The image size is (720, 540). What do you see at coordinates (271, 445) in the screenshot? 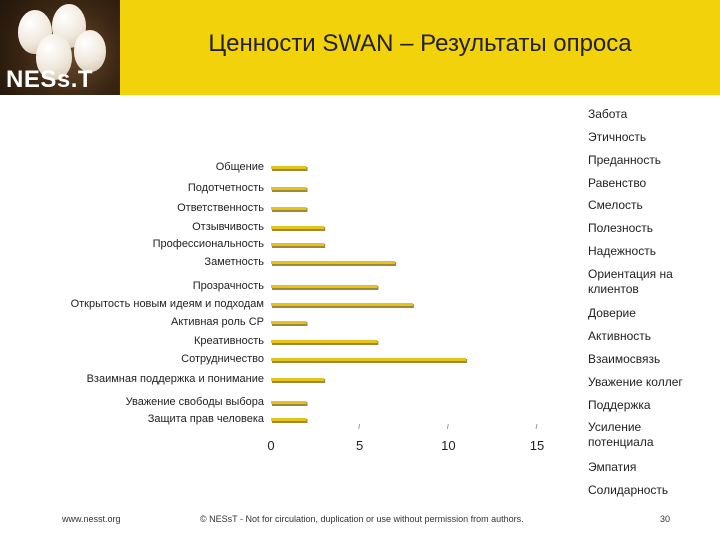
I see `x-tick-label: 0` at bounding box center [271, 445].